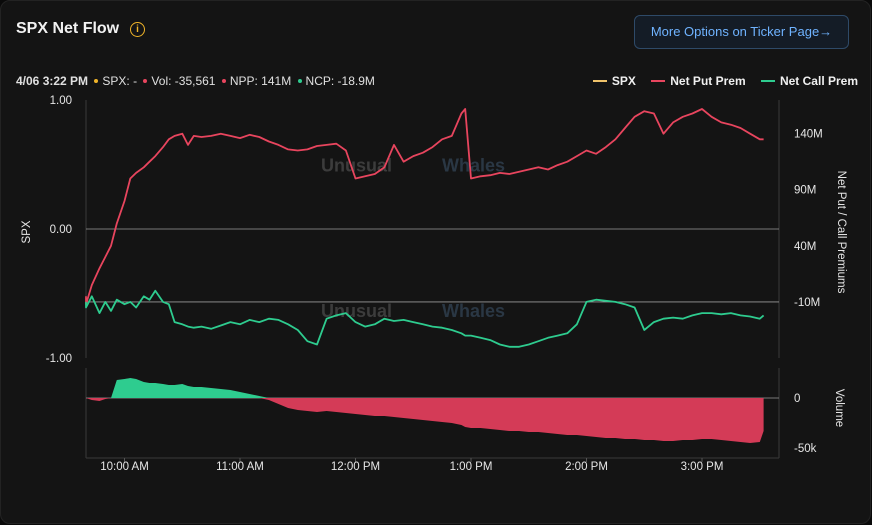 Image resolution: width=872 pixels, height=525 pixels. Describe the element at coordinates (797, 399) in the screenshot. I see `volume-tick-label: 0` at that location.